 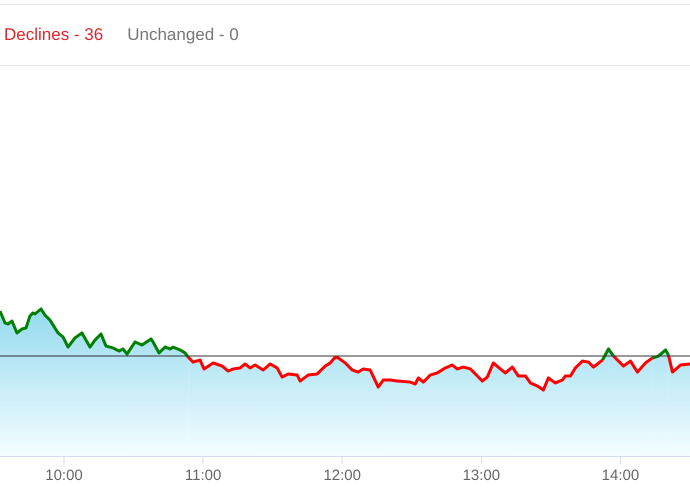 What do you see at coordinates (203, 475) in the screenshot?
I see `x-tick-label: 11:00` at bounding box center [203, 475].